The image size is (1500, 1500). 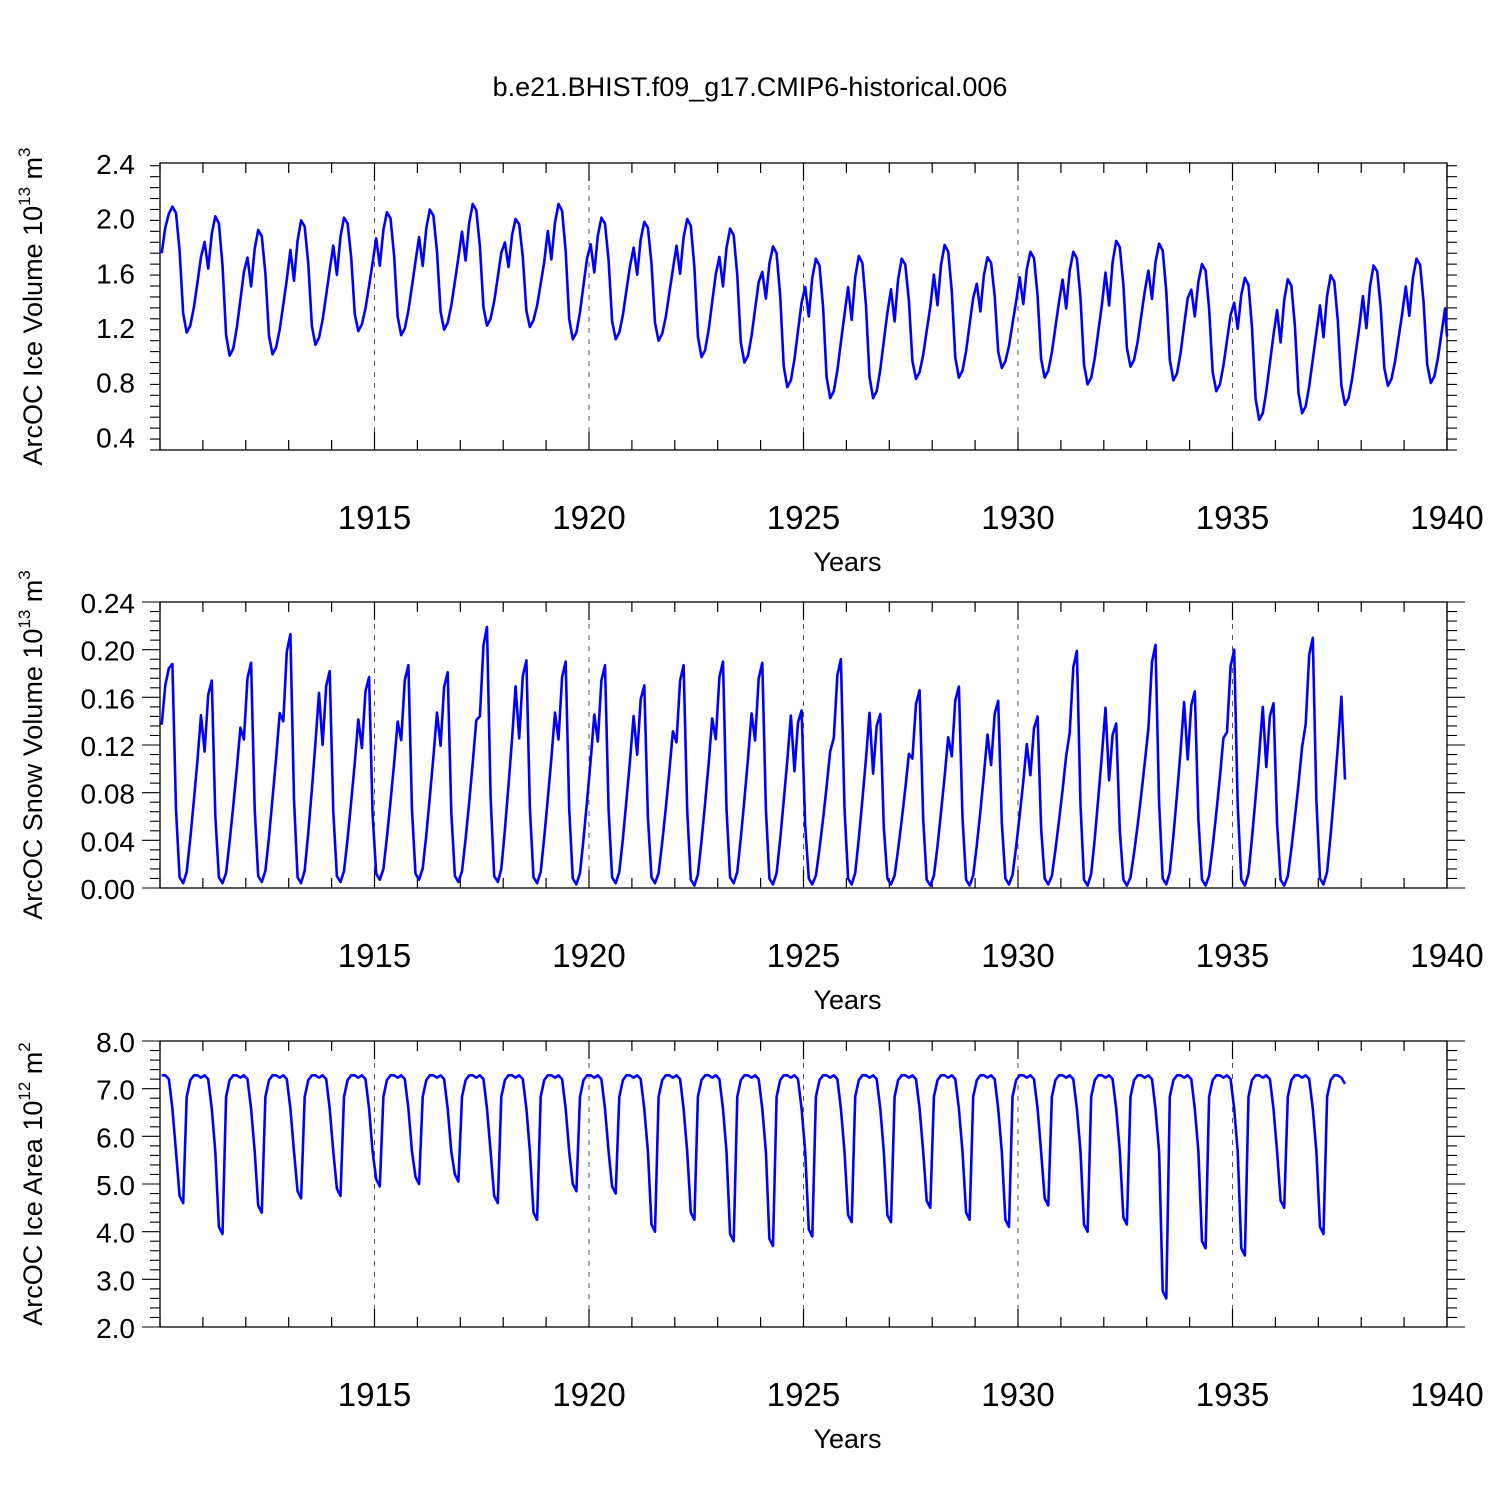 I want to click on y-axis-label: ArcOC Ice Volume 1013 m3, so click(x=31, y=306).